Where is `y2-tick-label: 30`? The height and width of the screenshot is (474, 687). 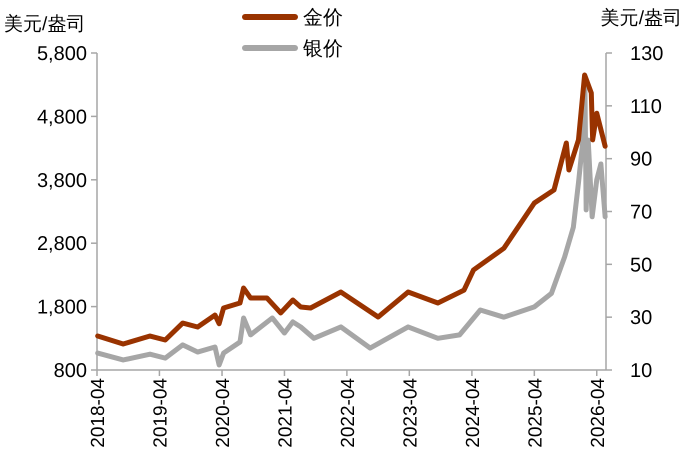
y2-tick-label: 30 is located at coordinates (641, 318).